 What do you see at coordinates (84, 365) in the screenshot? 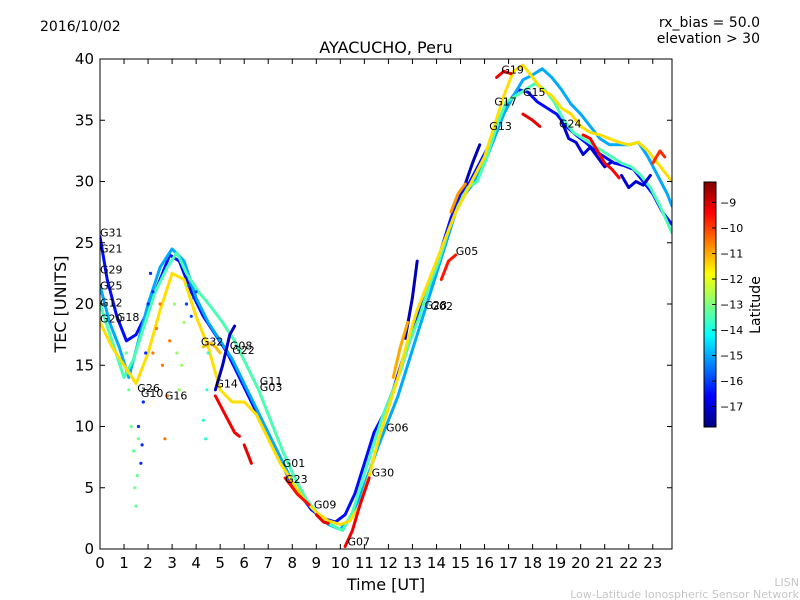
I see `y-tick-label: 15` at bounding box center [84, 365].